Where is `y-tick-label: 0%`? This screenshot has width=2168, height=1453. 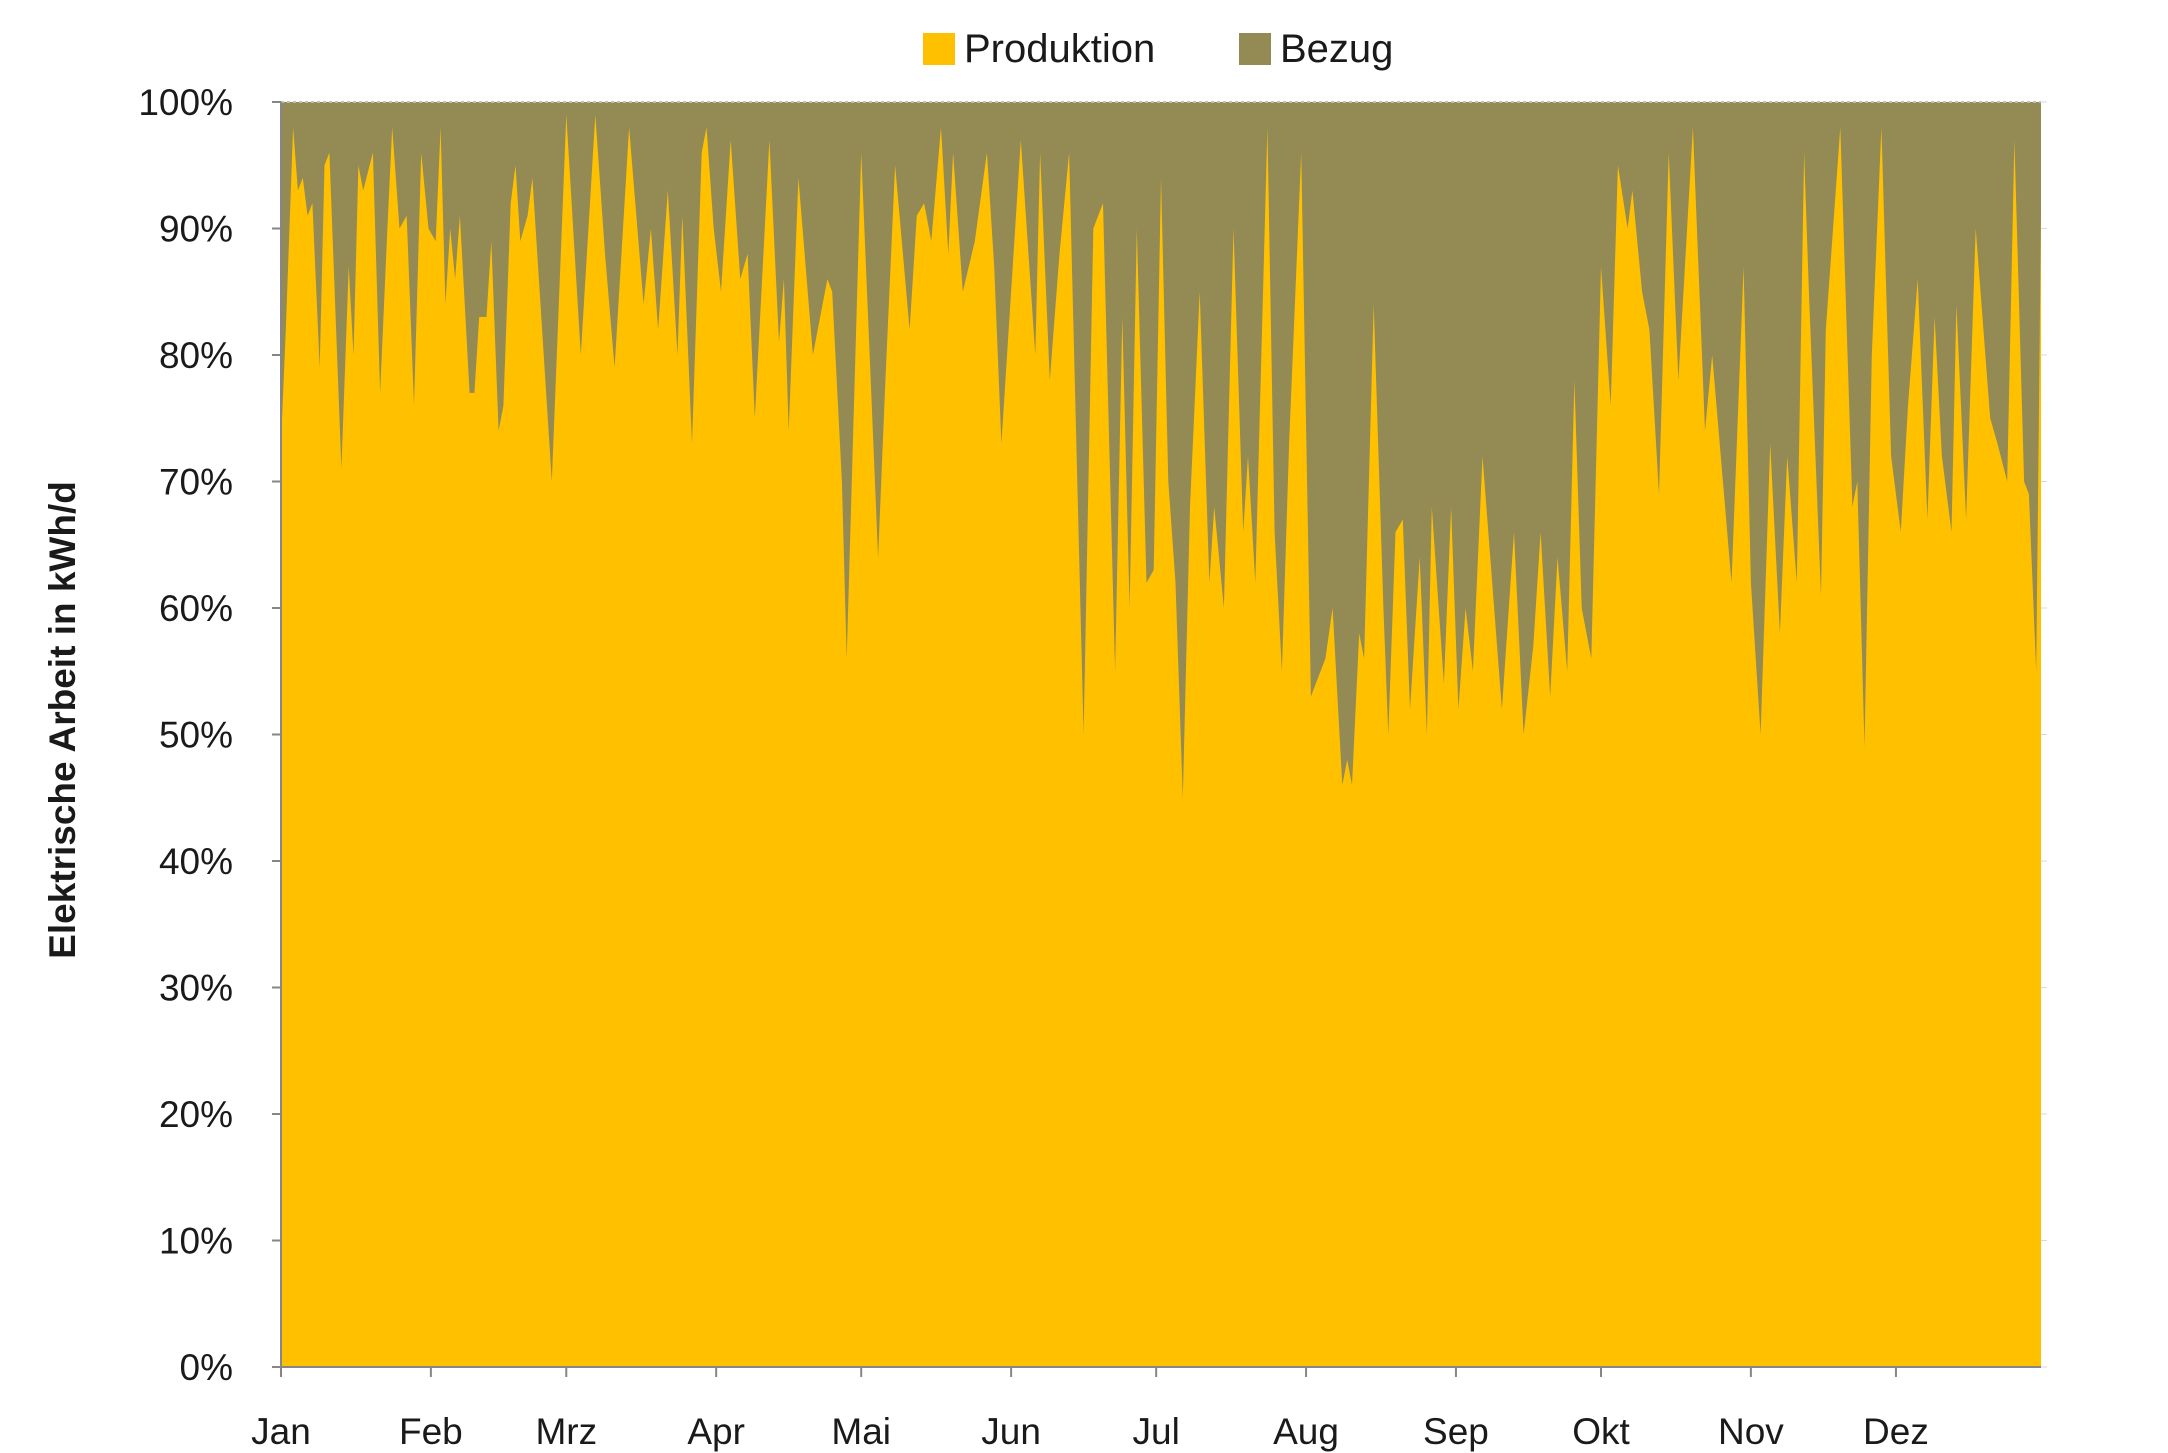
y-tick-label: 0% is located at coordinates (206, 1367).